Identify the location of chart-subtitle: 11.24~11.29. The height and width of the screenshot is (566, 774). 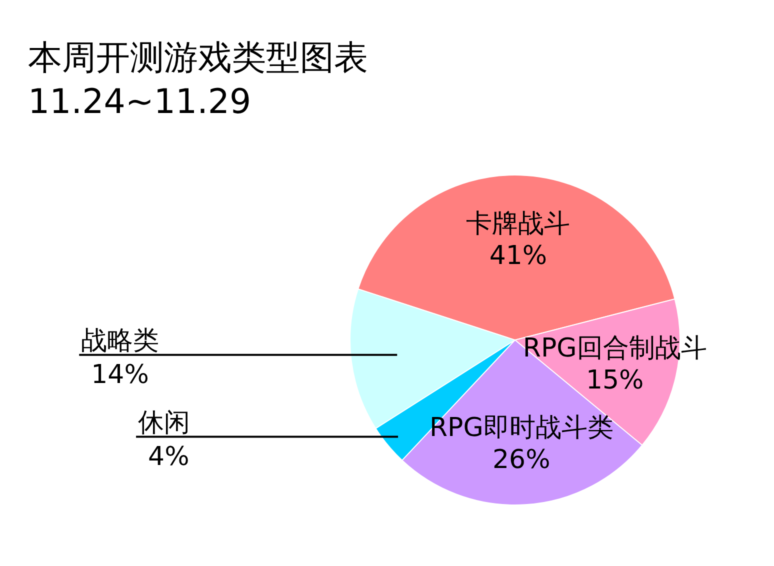
(140, 102).